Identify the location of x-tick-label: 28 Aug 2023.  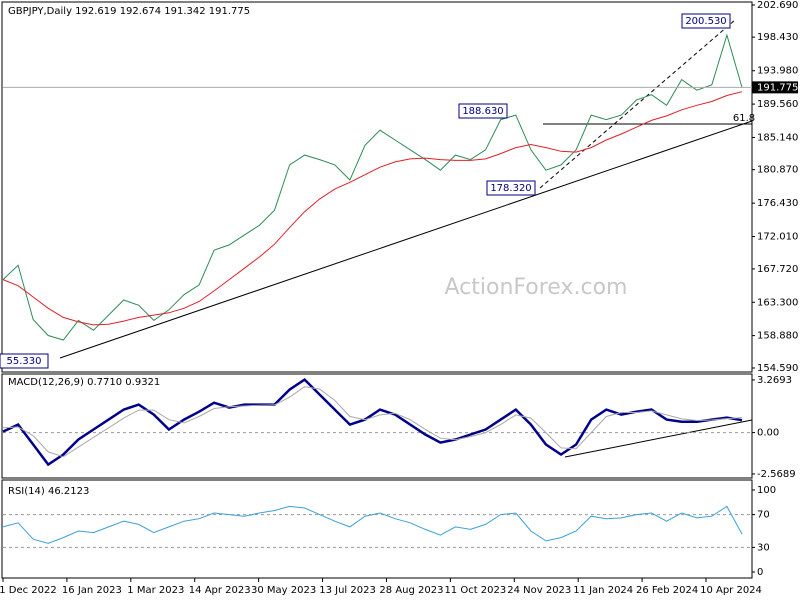
(411, 590).